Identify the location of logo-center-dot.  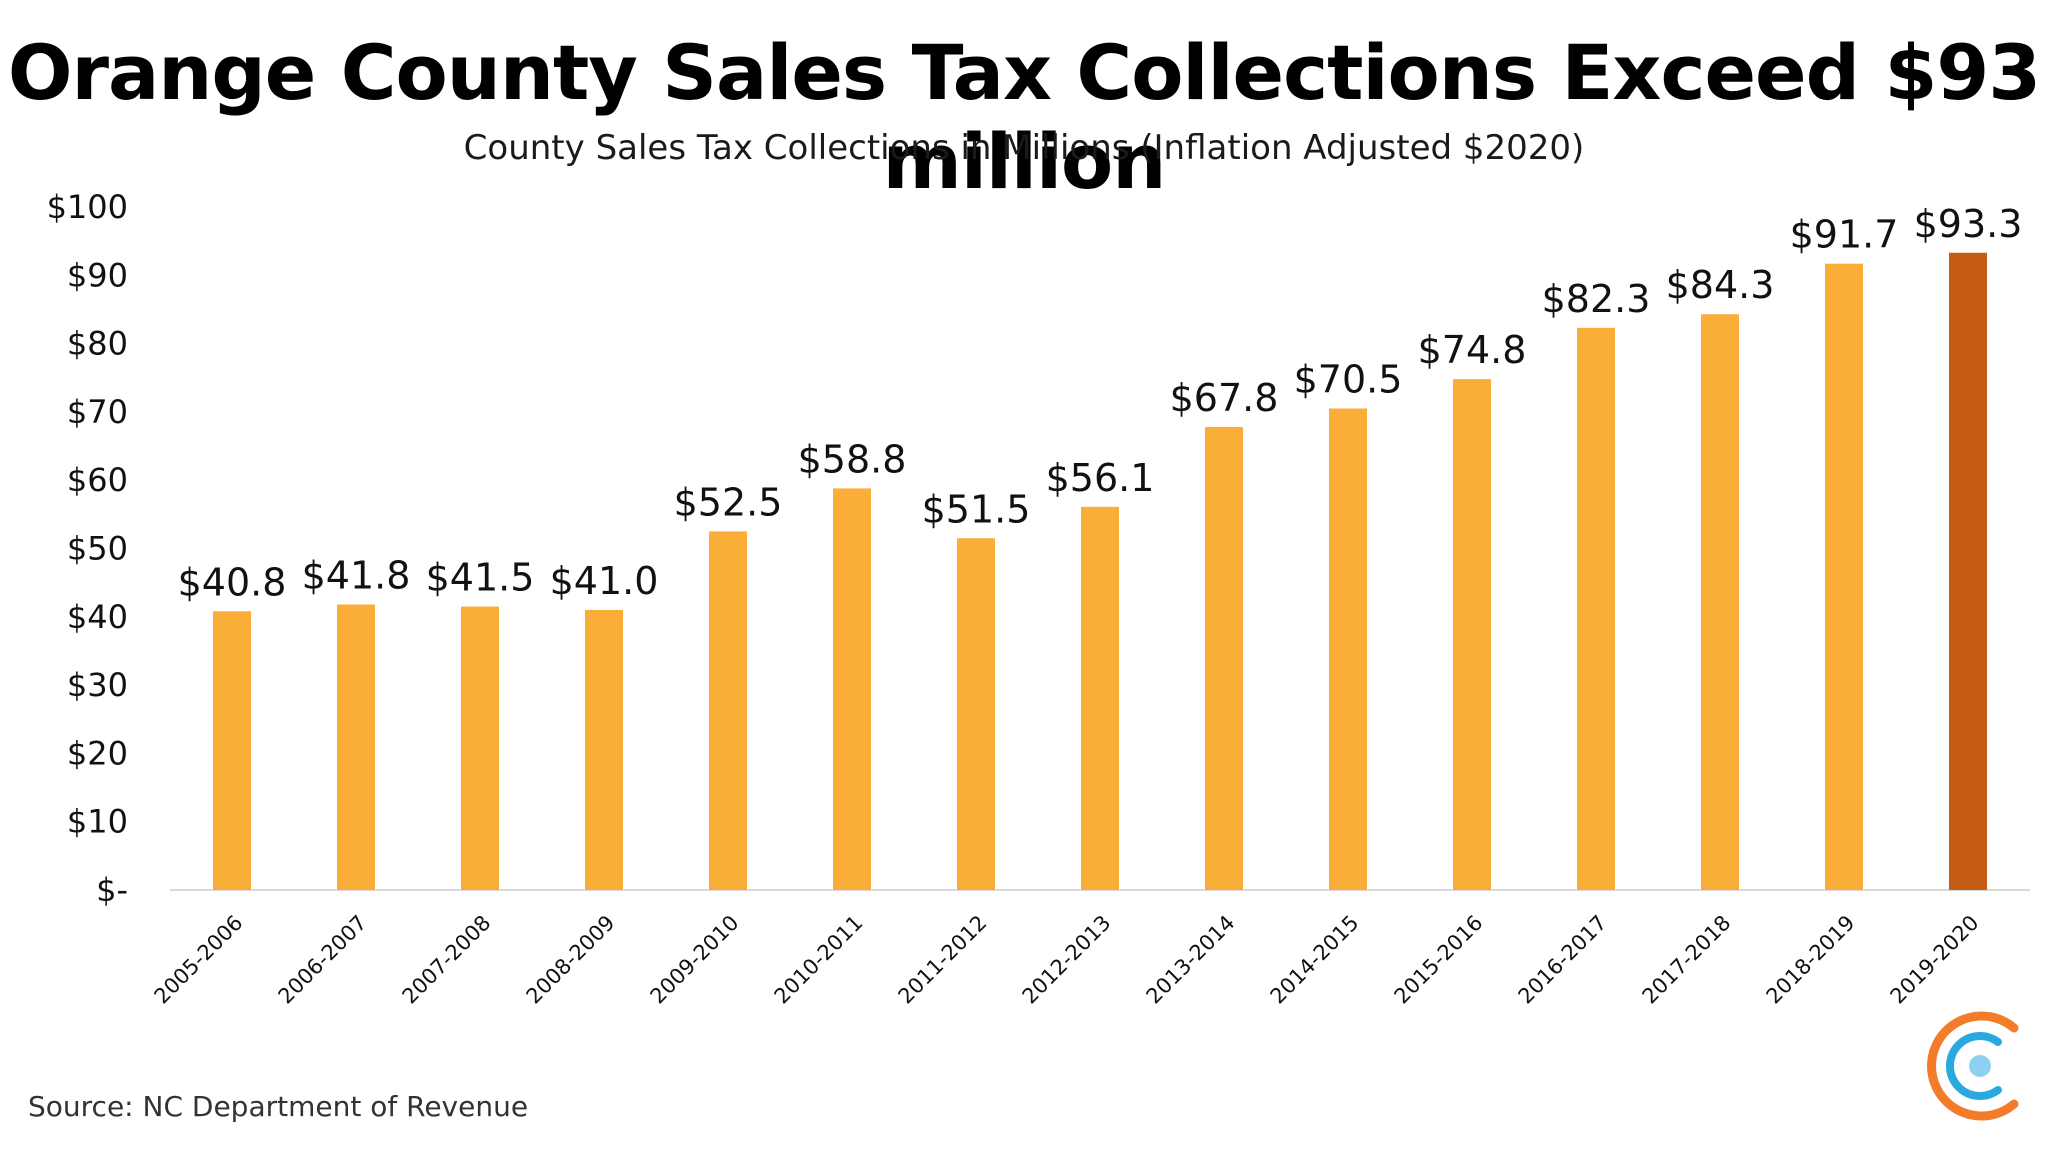
(1980, 1066).